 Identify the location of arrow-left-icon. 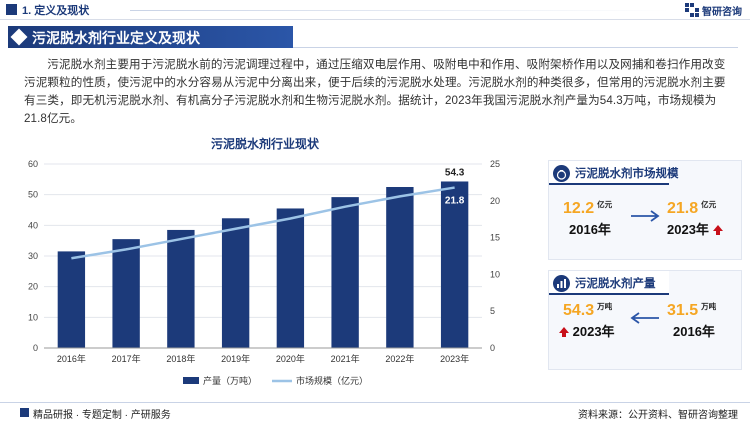
(644, 318).